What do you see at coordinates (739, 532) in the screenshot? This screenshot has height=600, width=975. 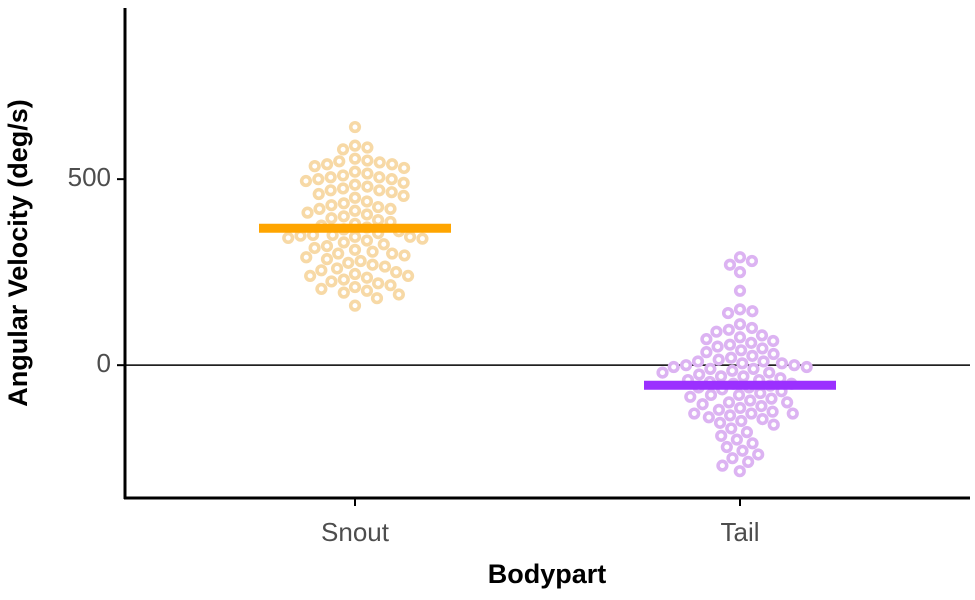 I see `x-tick-label: Tail` at bounding box center [739, 532].